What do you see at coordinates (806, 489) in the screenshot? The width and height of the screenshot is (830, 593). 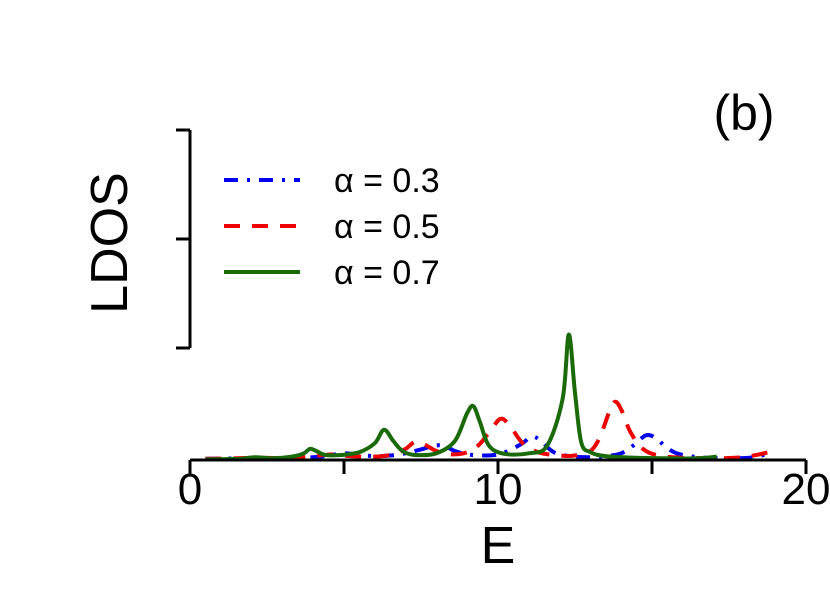 I see `x-tick-label: 20` at bounding box center [806, 489].